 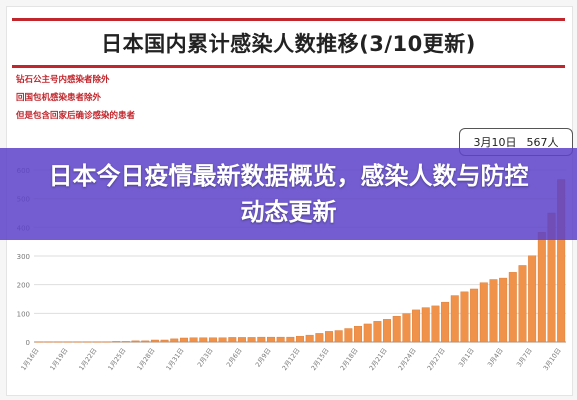 What do you see at coordinates (23, 257) in the screenshot?
I see `y-tick-label: 300` at bounding box center [23, 257].